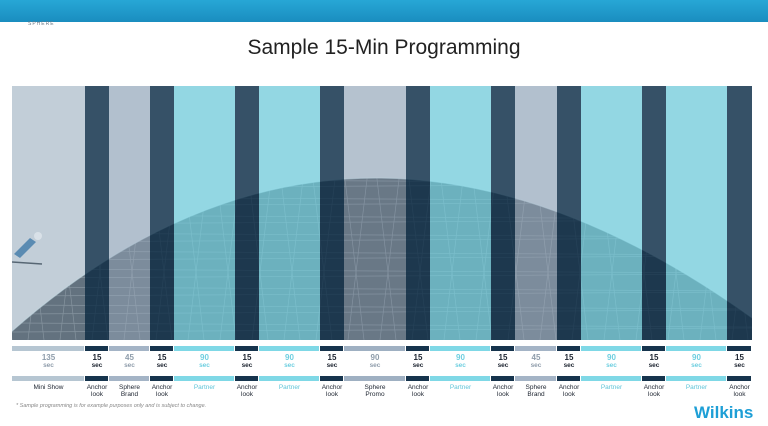  I want to click on top-accent-bar, so click(384, 11).